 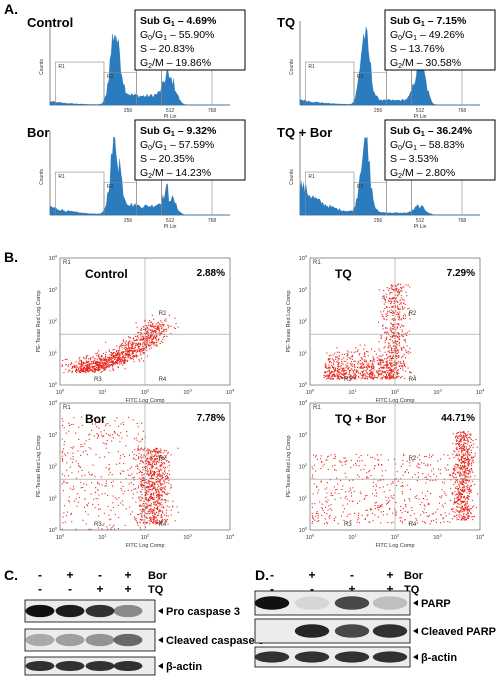 What do you see at coordinates (139, 176) in the screenshot?
I see `histogram` at bounding box center [139, 176].